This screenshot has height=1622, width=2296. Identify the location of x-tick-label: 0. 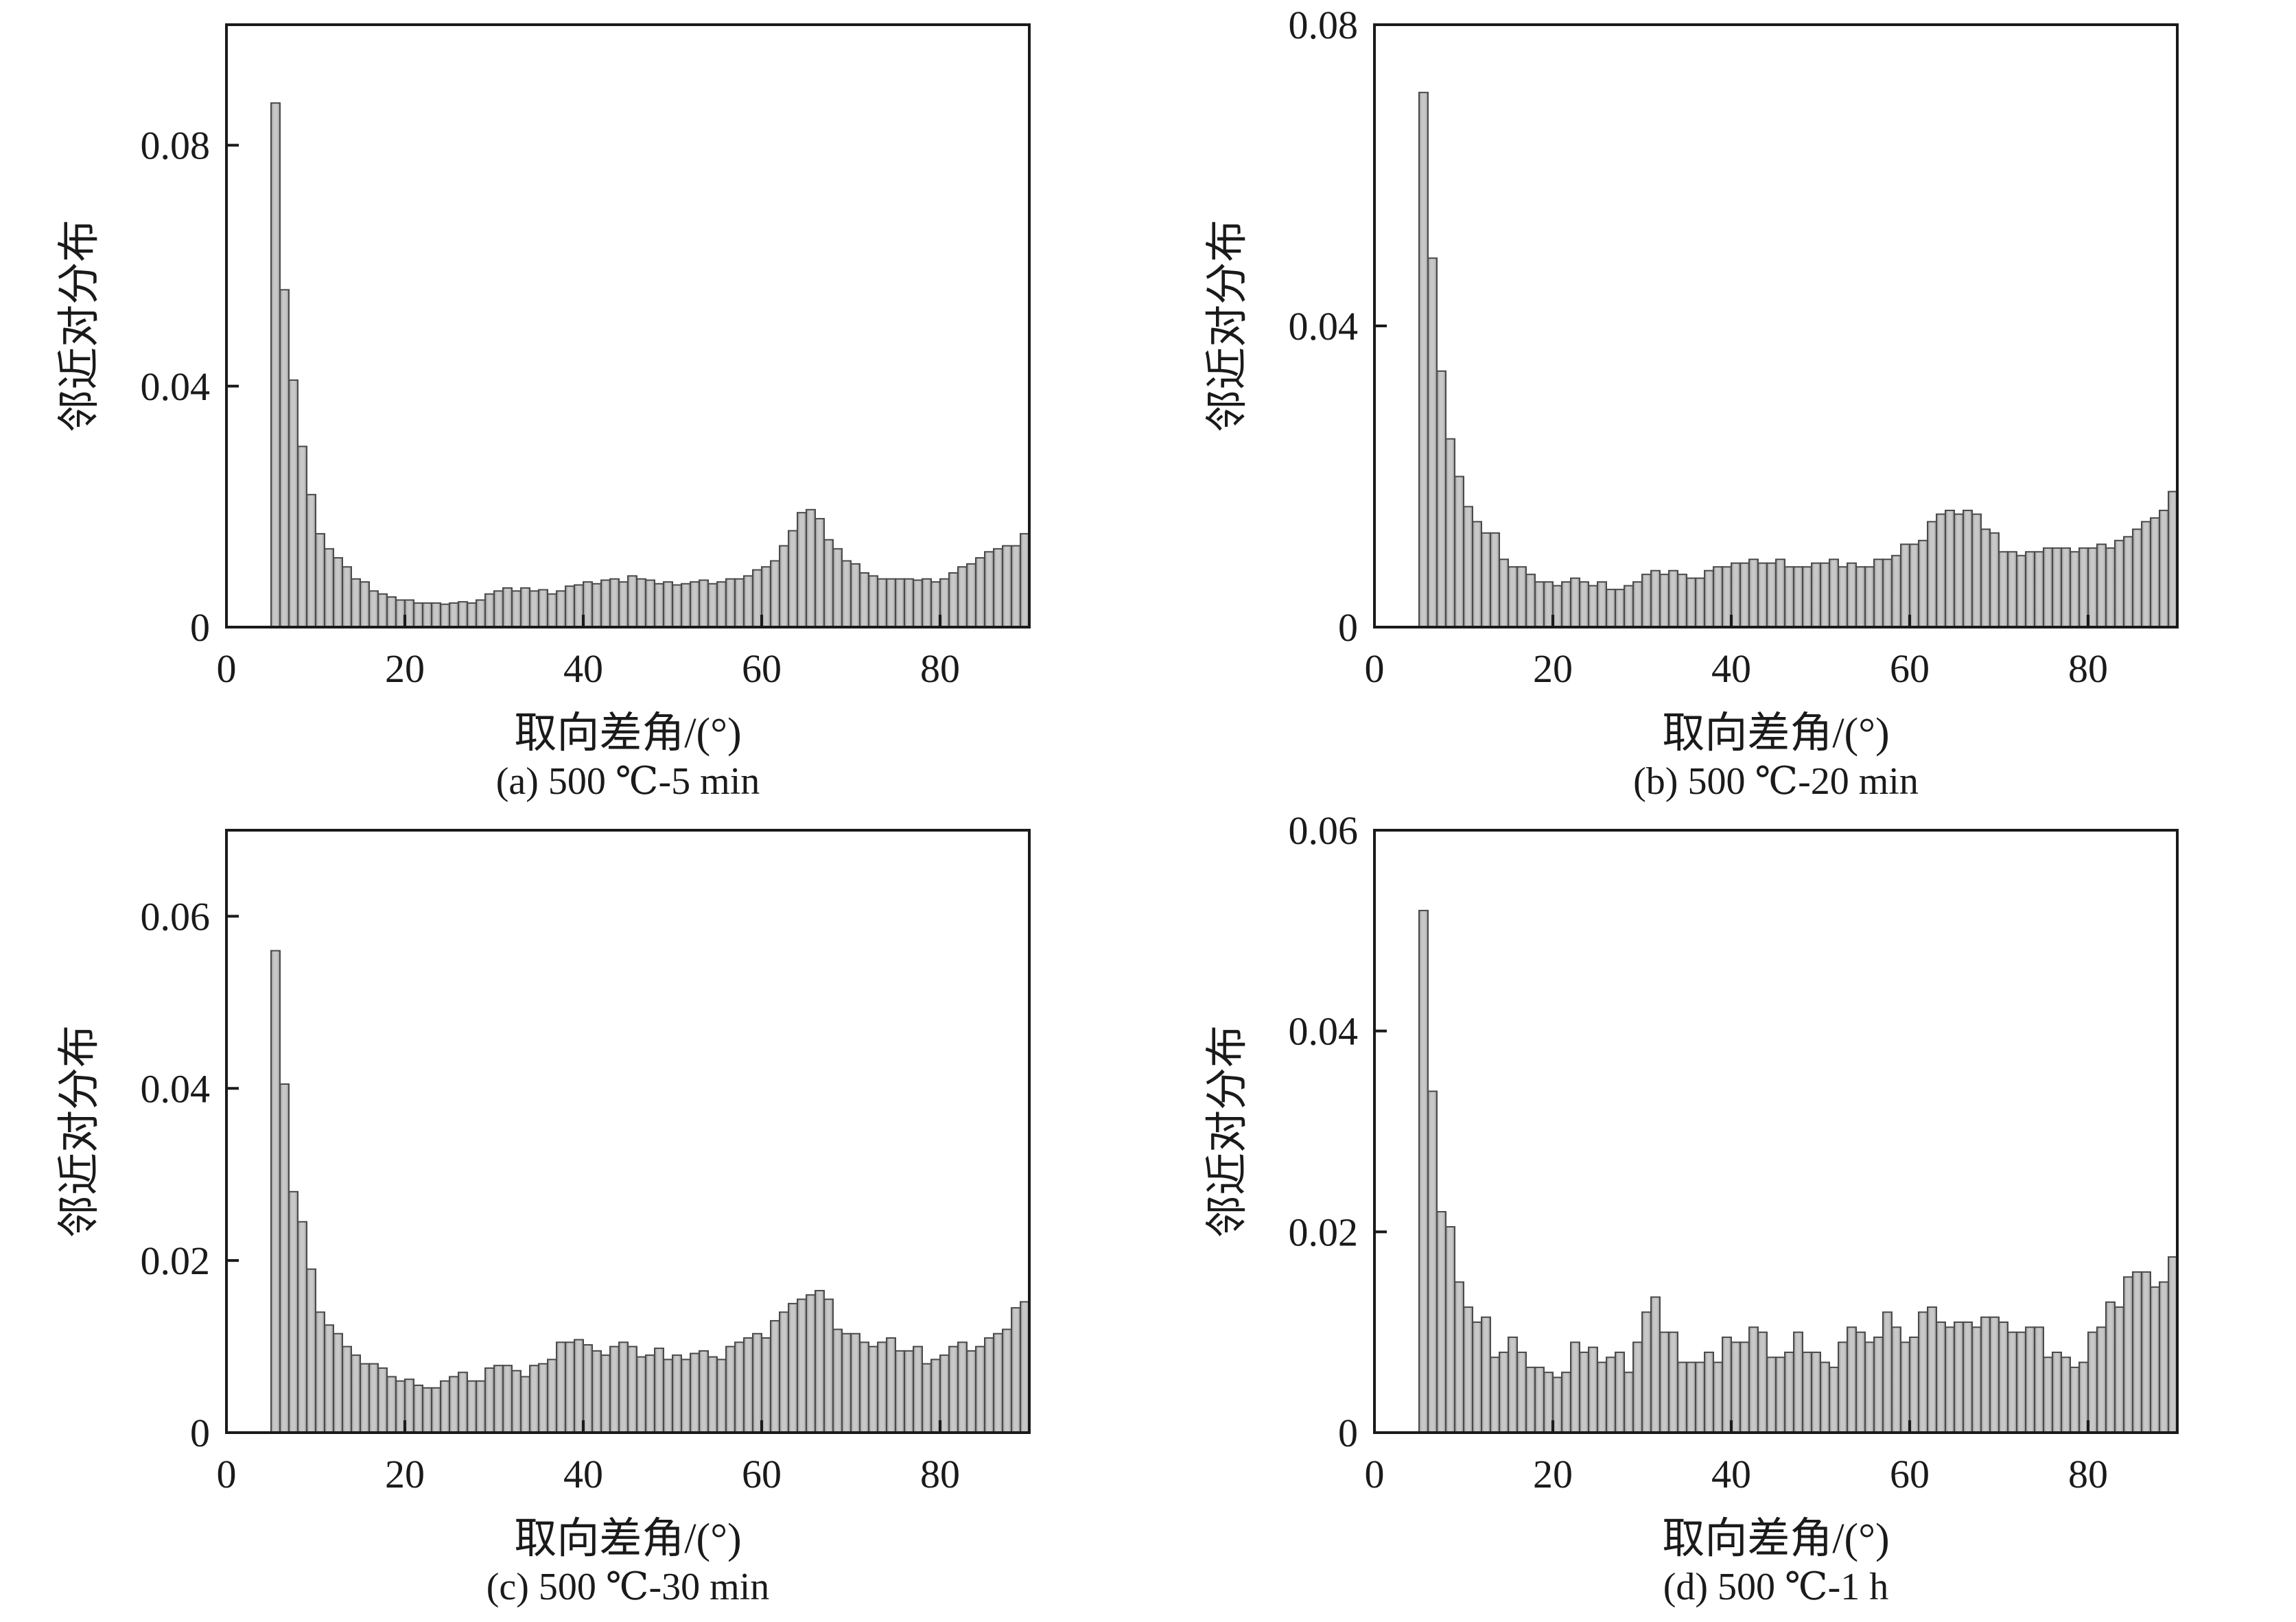
(1375, 1474).